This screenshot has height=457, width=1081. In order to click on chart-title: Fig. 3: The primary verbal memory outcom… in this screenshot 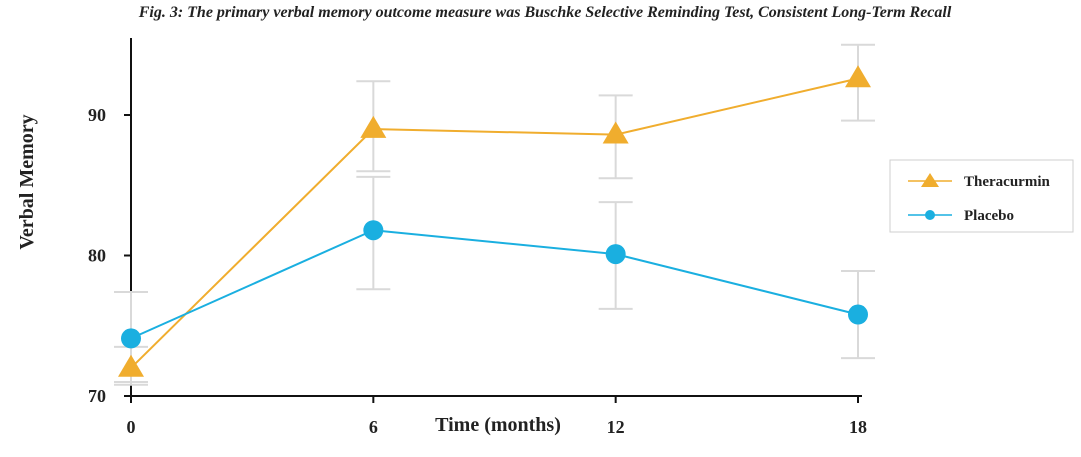, I will do `click(545, 12)`.